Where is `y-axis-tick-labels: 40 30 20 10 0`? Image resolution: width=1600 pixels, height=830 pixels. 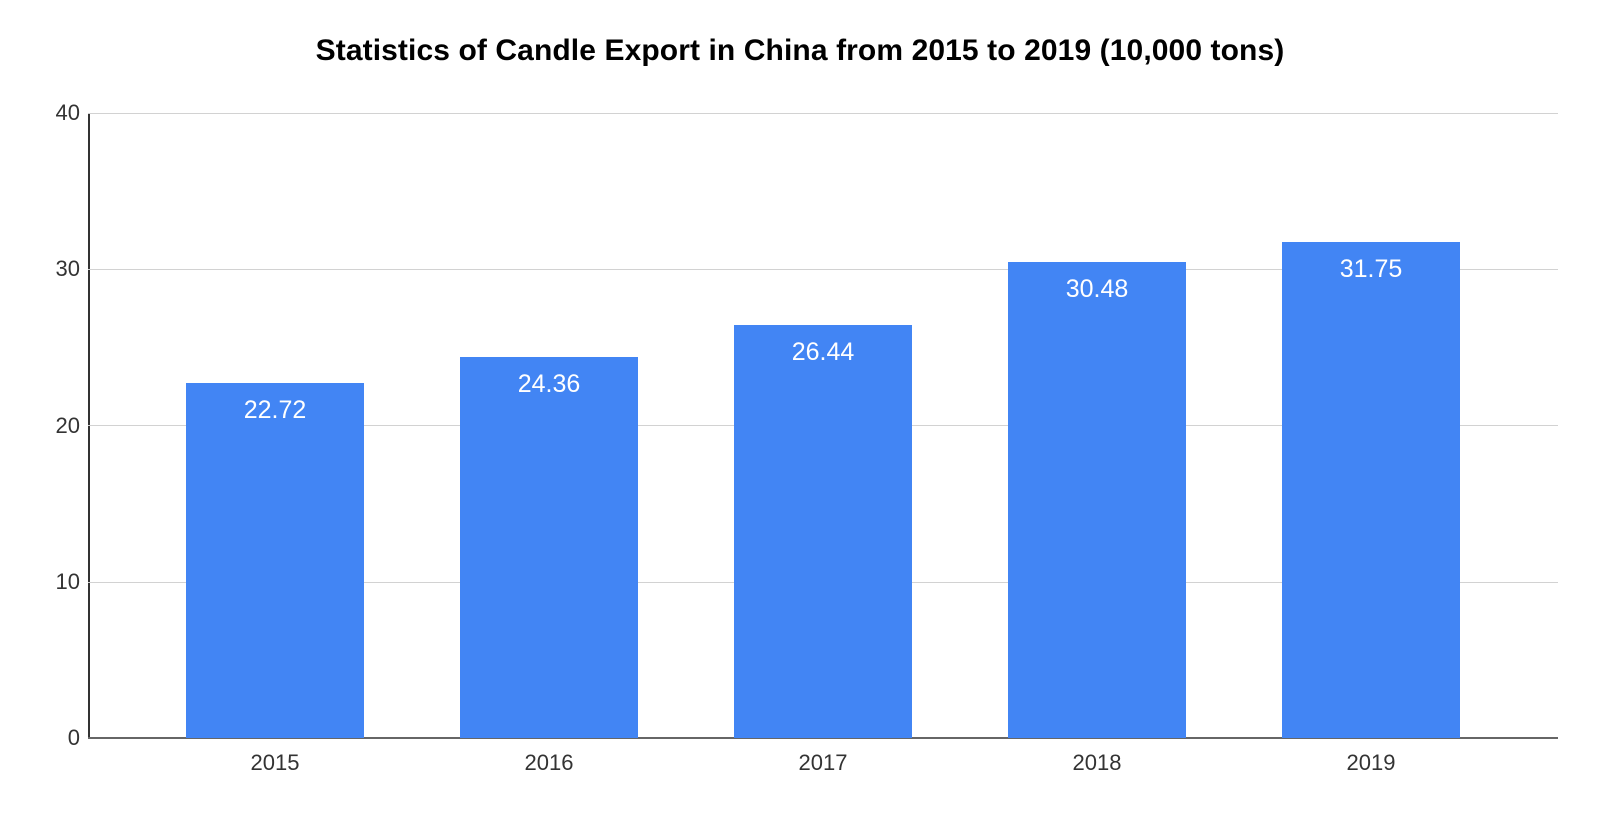 y-axis-tick-labels: 40 30 20 10 0 is located at coordinates (40, 415).